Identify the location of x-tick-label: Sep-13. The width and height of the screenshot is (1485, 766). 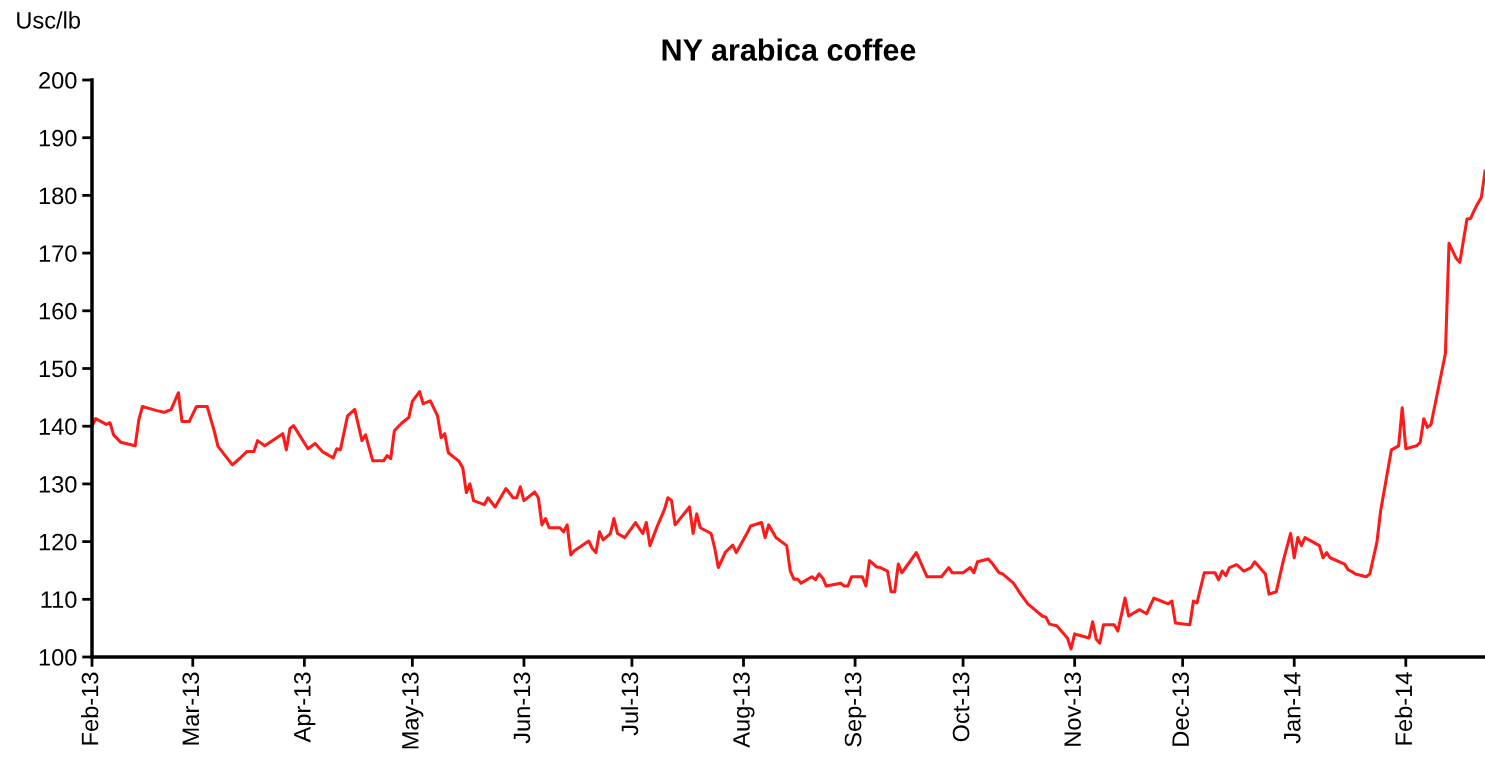
(855, 709).